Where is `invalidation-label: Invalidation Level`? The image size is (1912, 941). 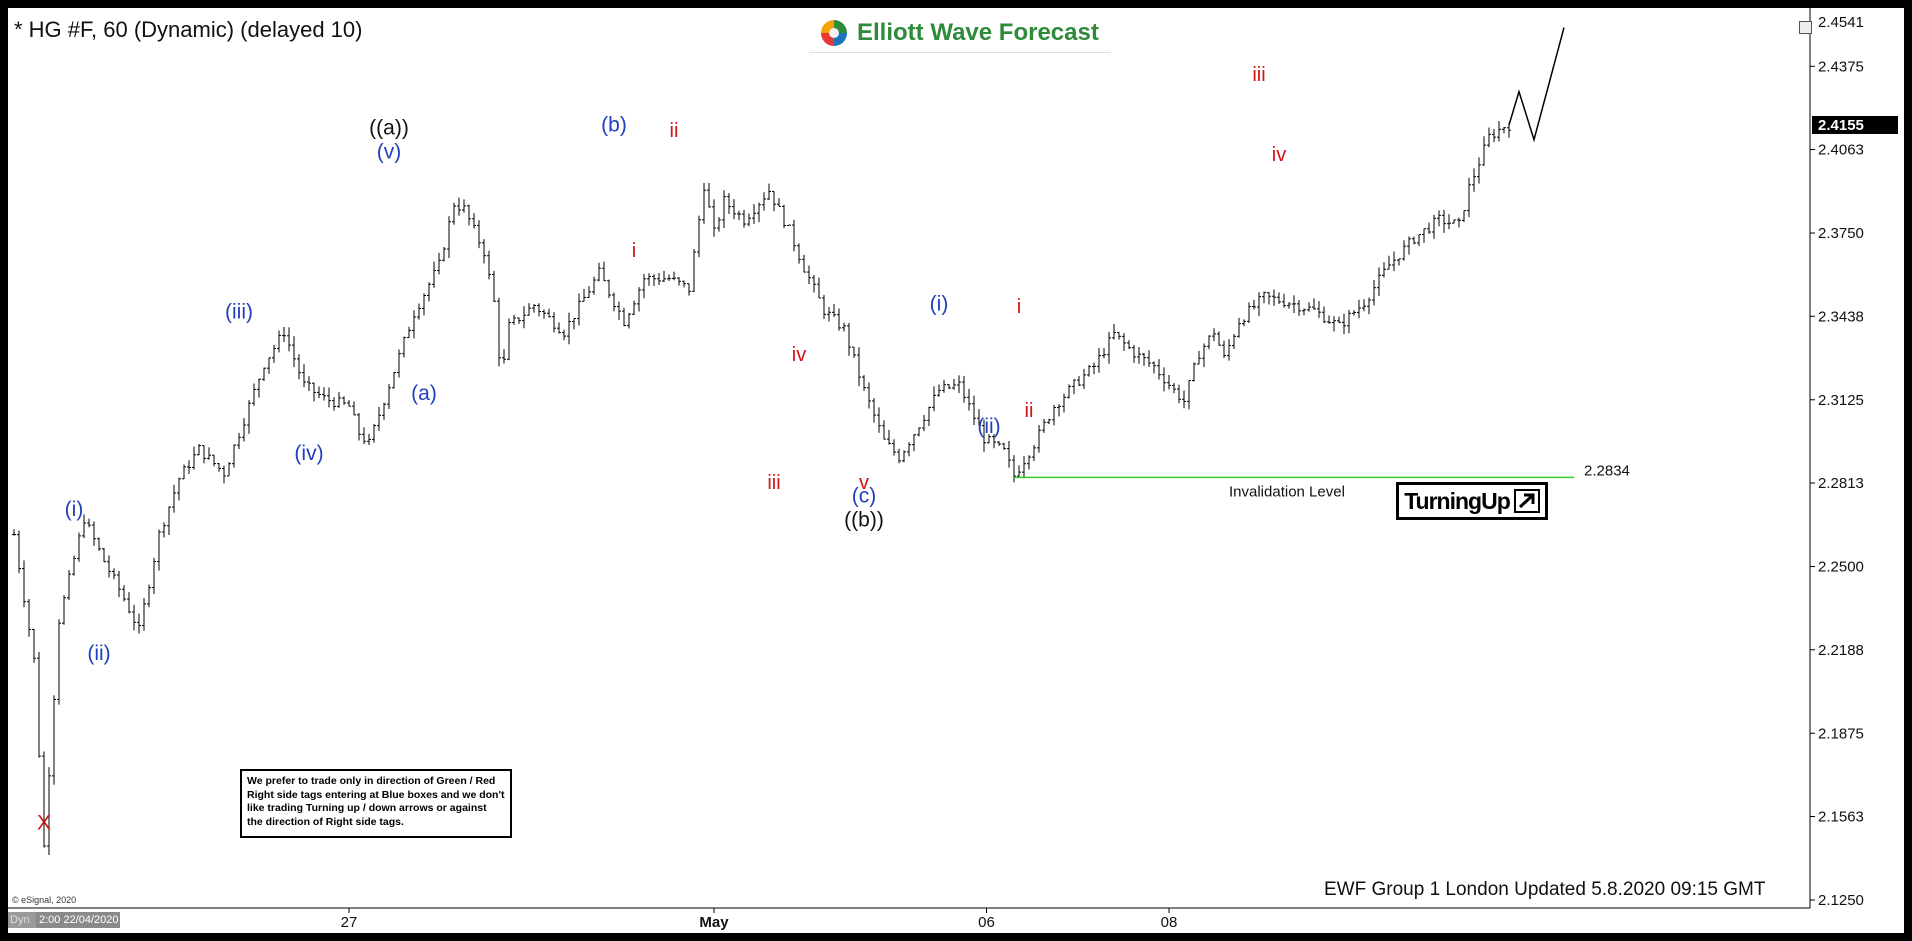 invalidation-label: Invalidation Level is located at coordinates (1287, 491).